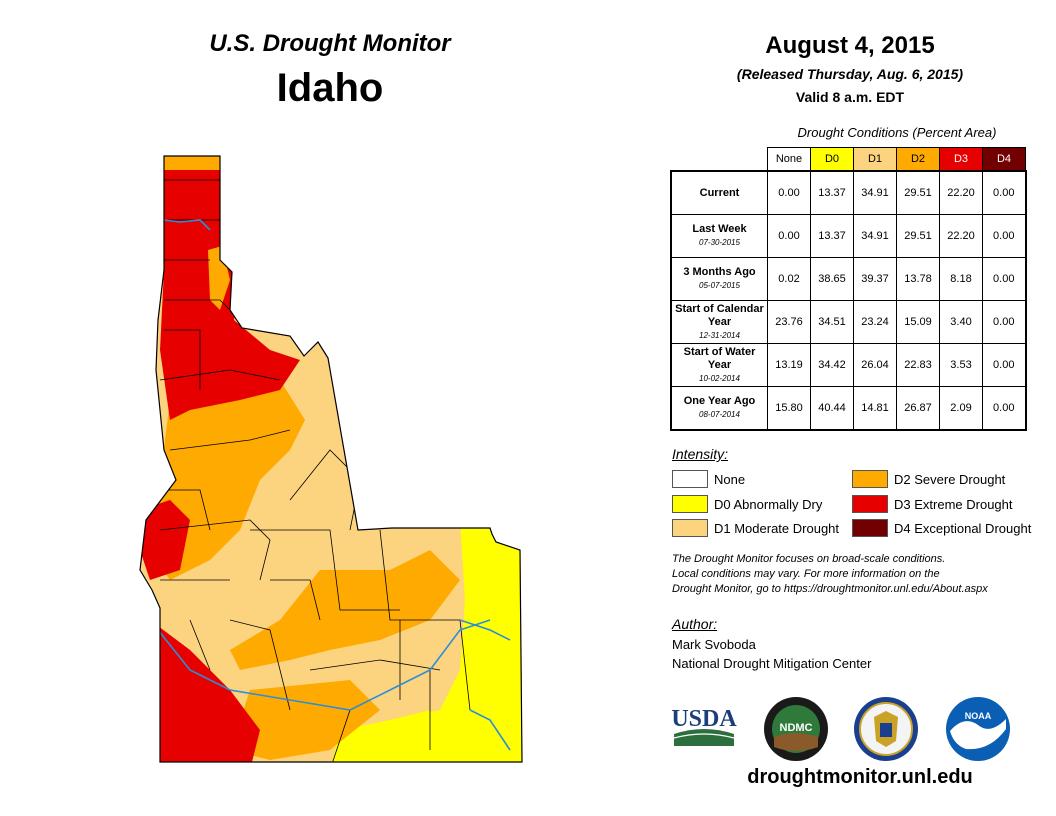  Describe the element at coordinates (772, 663) in the screenshot. I see `author-organization: National Drought Mitigation Center` at that location.